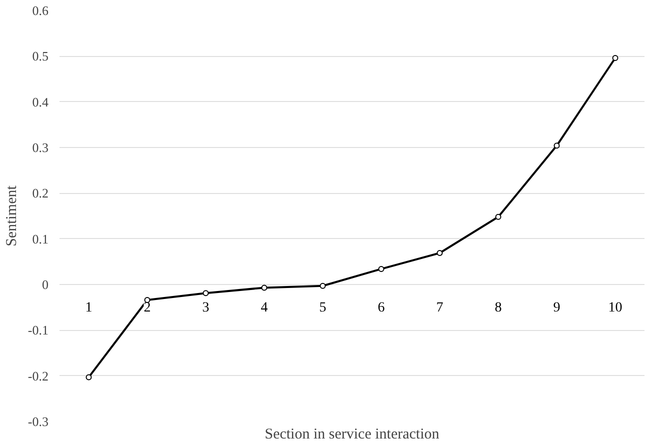 Image resolution: width=656 pixels, height=445 pixels. Describe the element at coordinates (40, 147) in the screenshot. I see `y-tick-label: 0.3` at that location.